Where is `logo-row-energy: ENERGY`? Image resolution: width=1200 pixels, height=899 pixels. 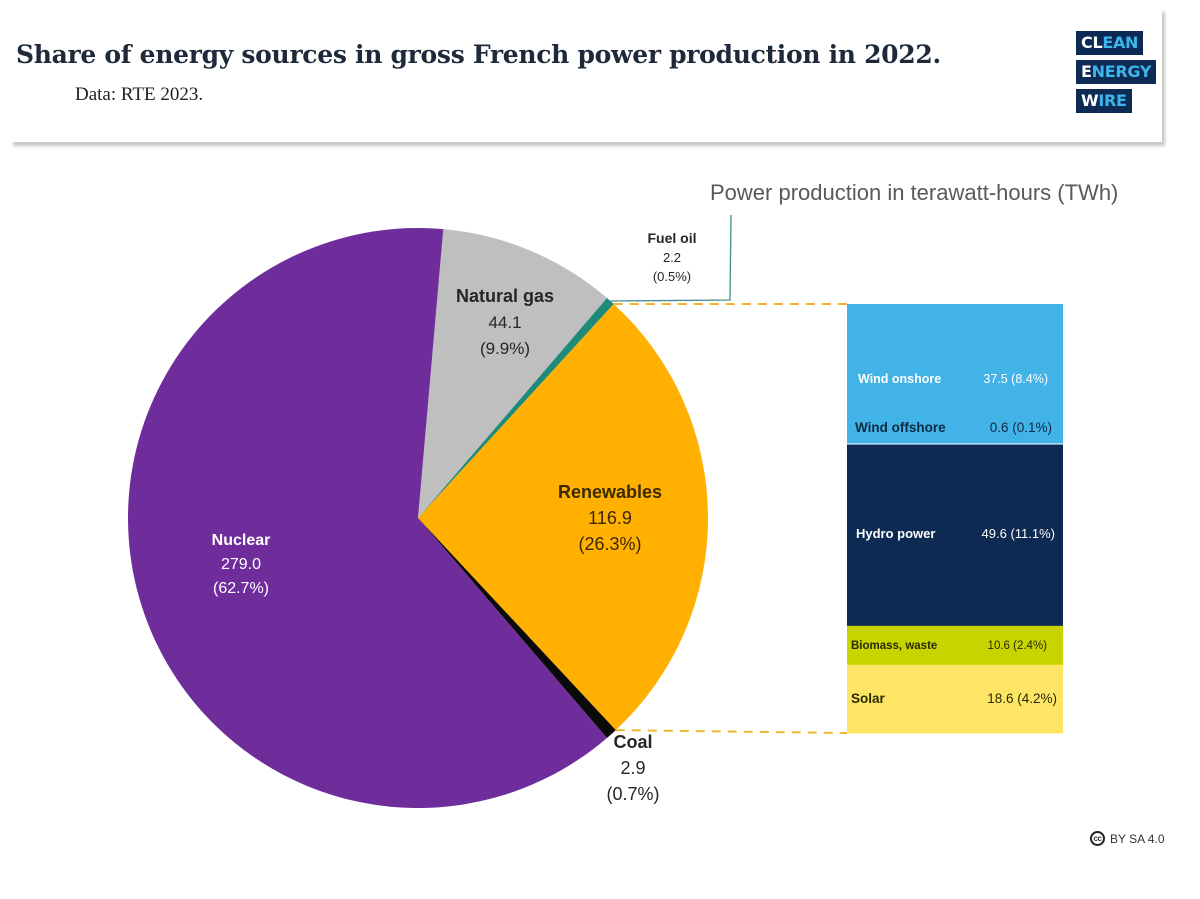 logo-row-energy: ENERGY is located at coordinates (1116, 72).